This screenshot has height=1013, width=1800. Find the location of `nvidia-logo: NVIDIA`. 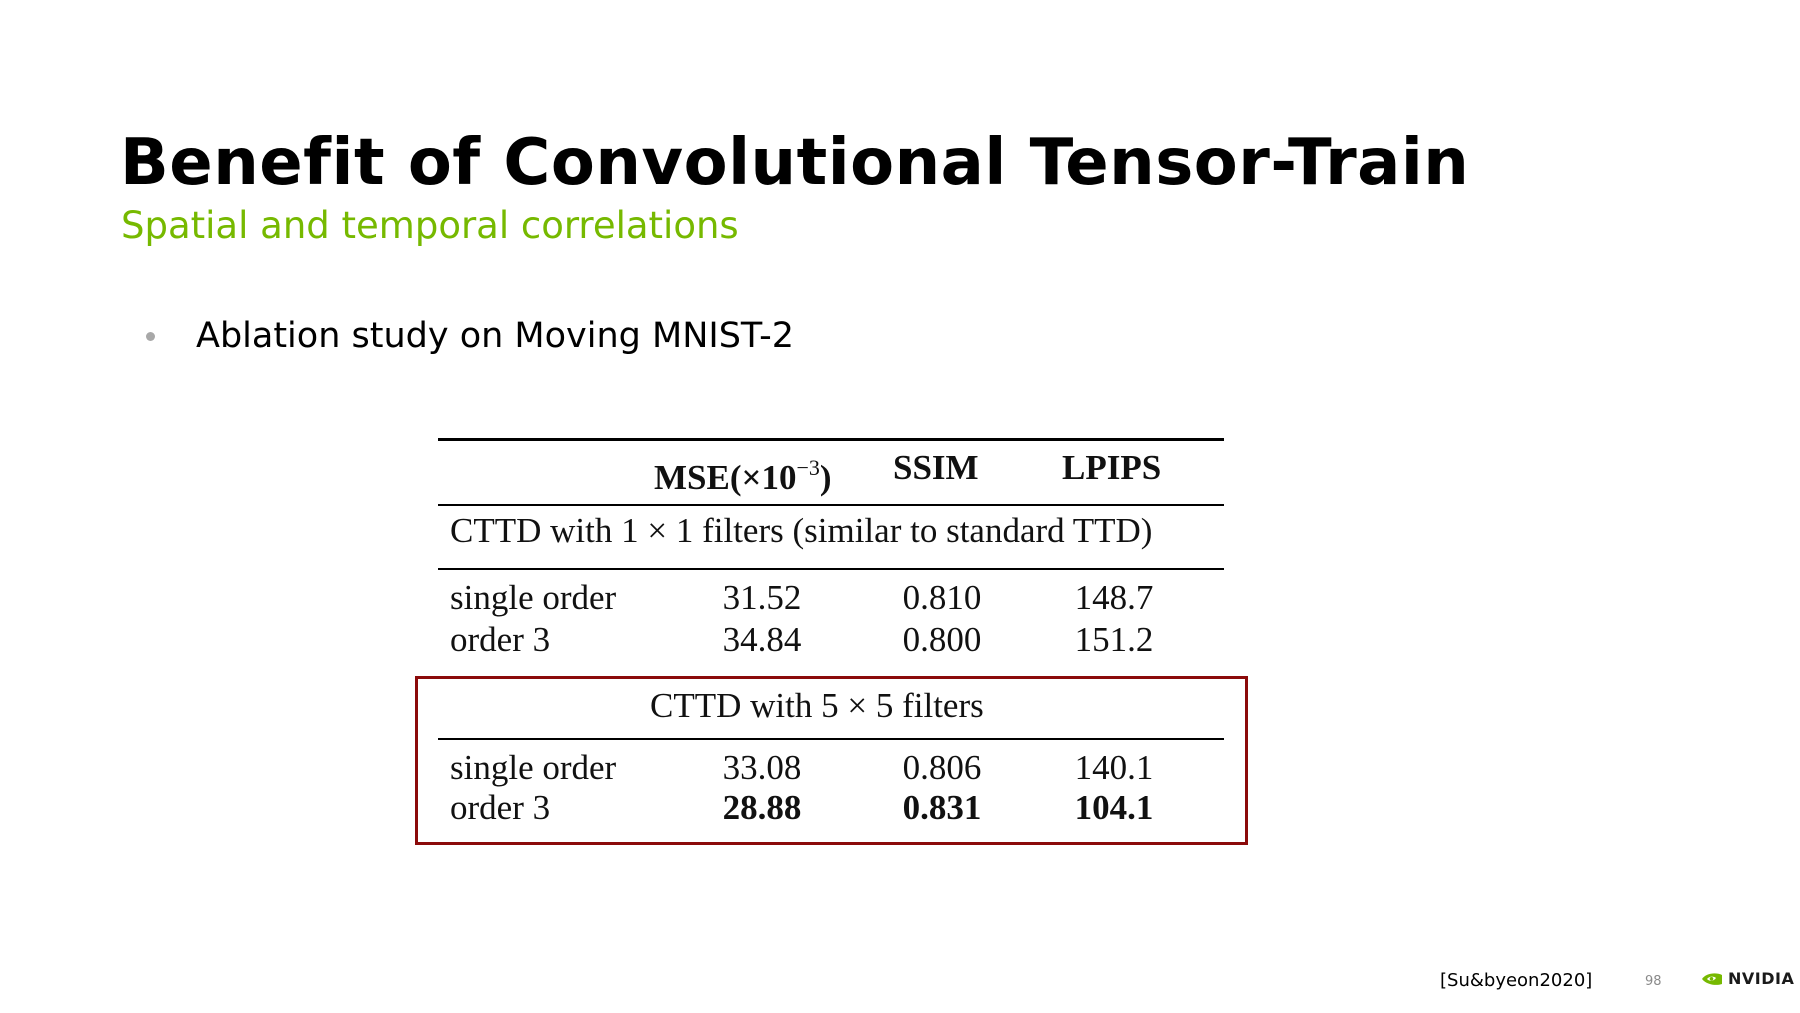

nvidia-logo: NVIDIA is located at coordinates (1747, 978).